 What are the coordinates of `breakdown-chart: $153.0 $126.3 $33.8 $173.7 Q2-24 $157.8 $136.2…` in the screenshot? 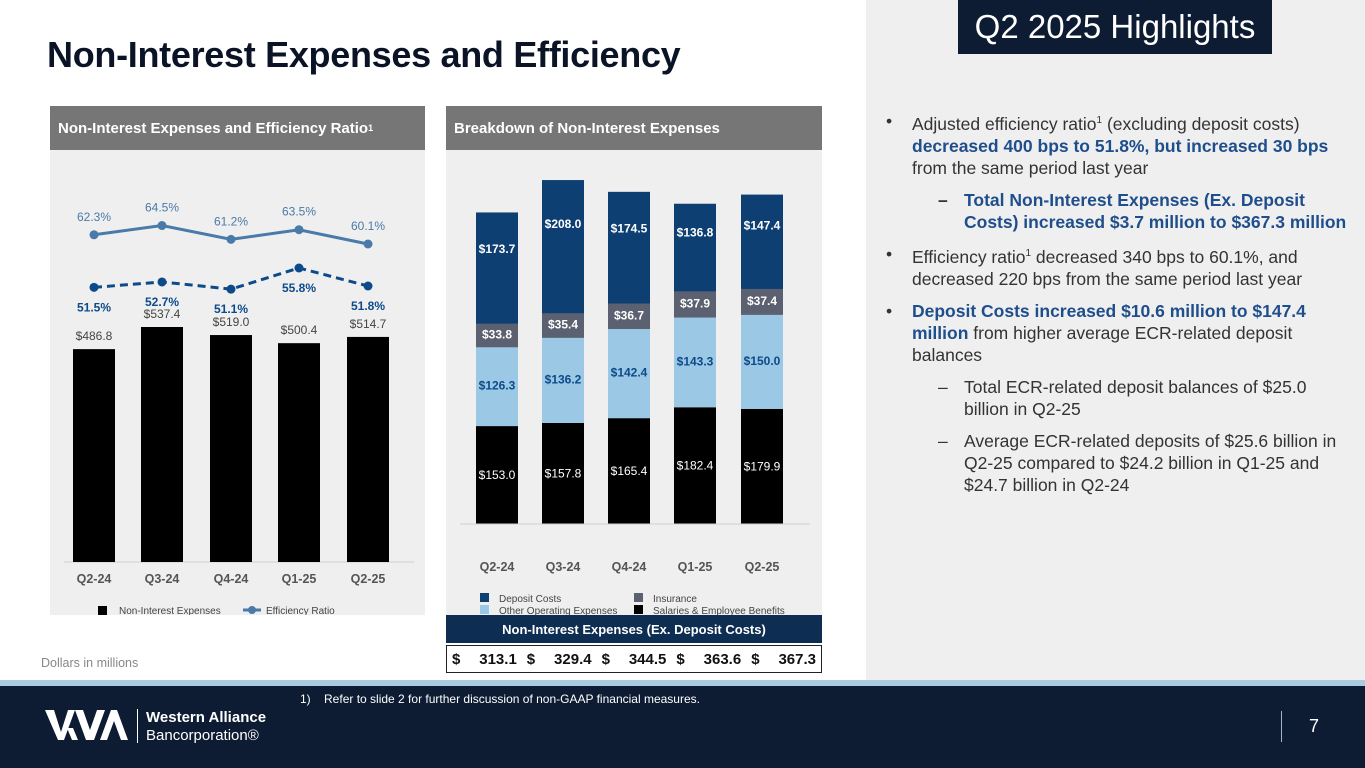 It's located at (635, 398).